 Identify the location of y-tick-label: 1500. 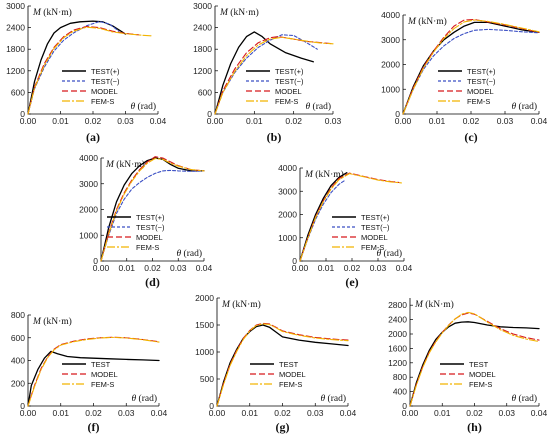
(204, 325).